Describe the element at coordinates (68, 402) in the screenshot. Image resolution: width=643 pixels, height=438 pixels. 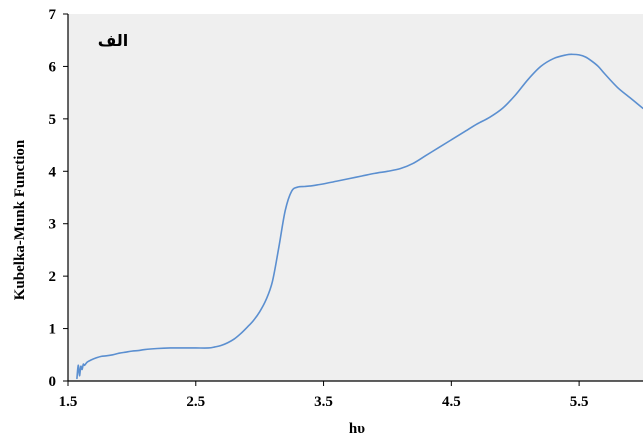
I see `x-tick-label: 1.5` at that location.